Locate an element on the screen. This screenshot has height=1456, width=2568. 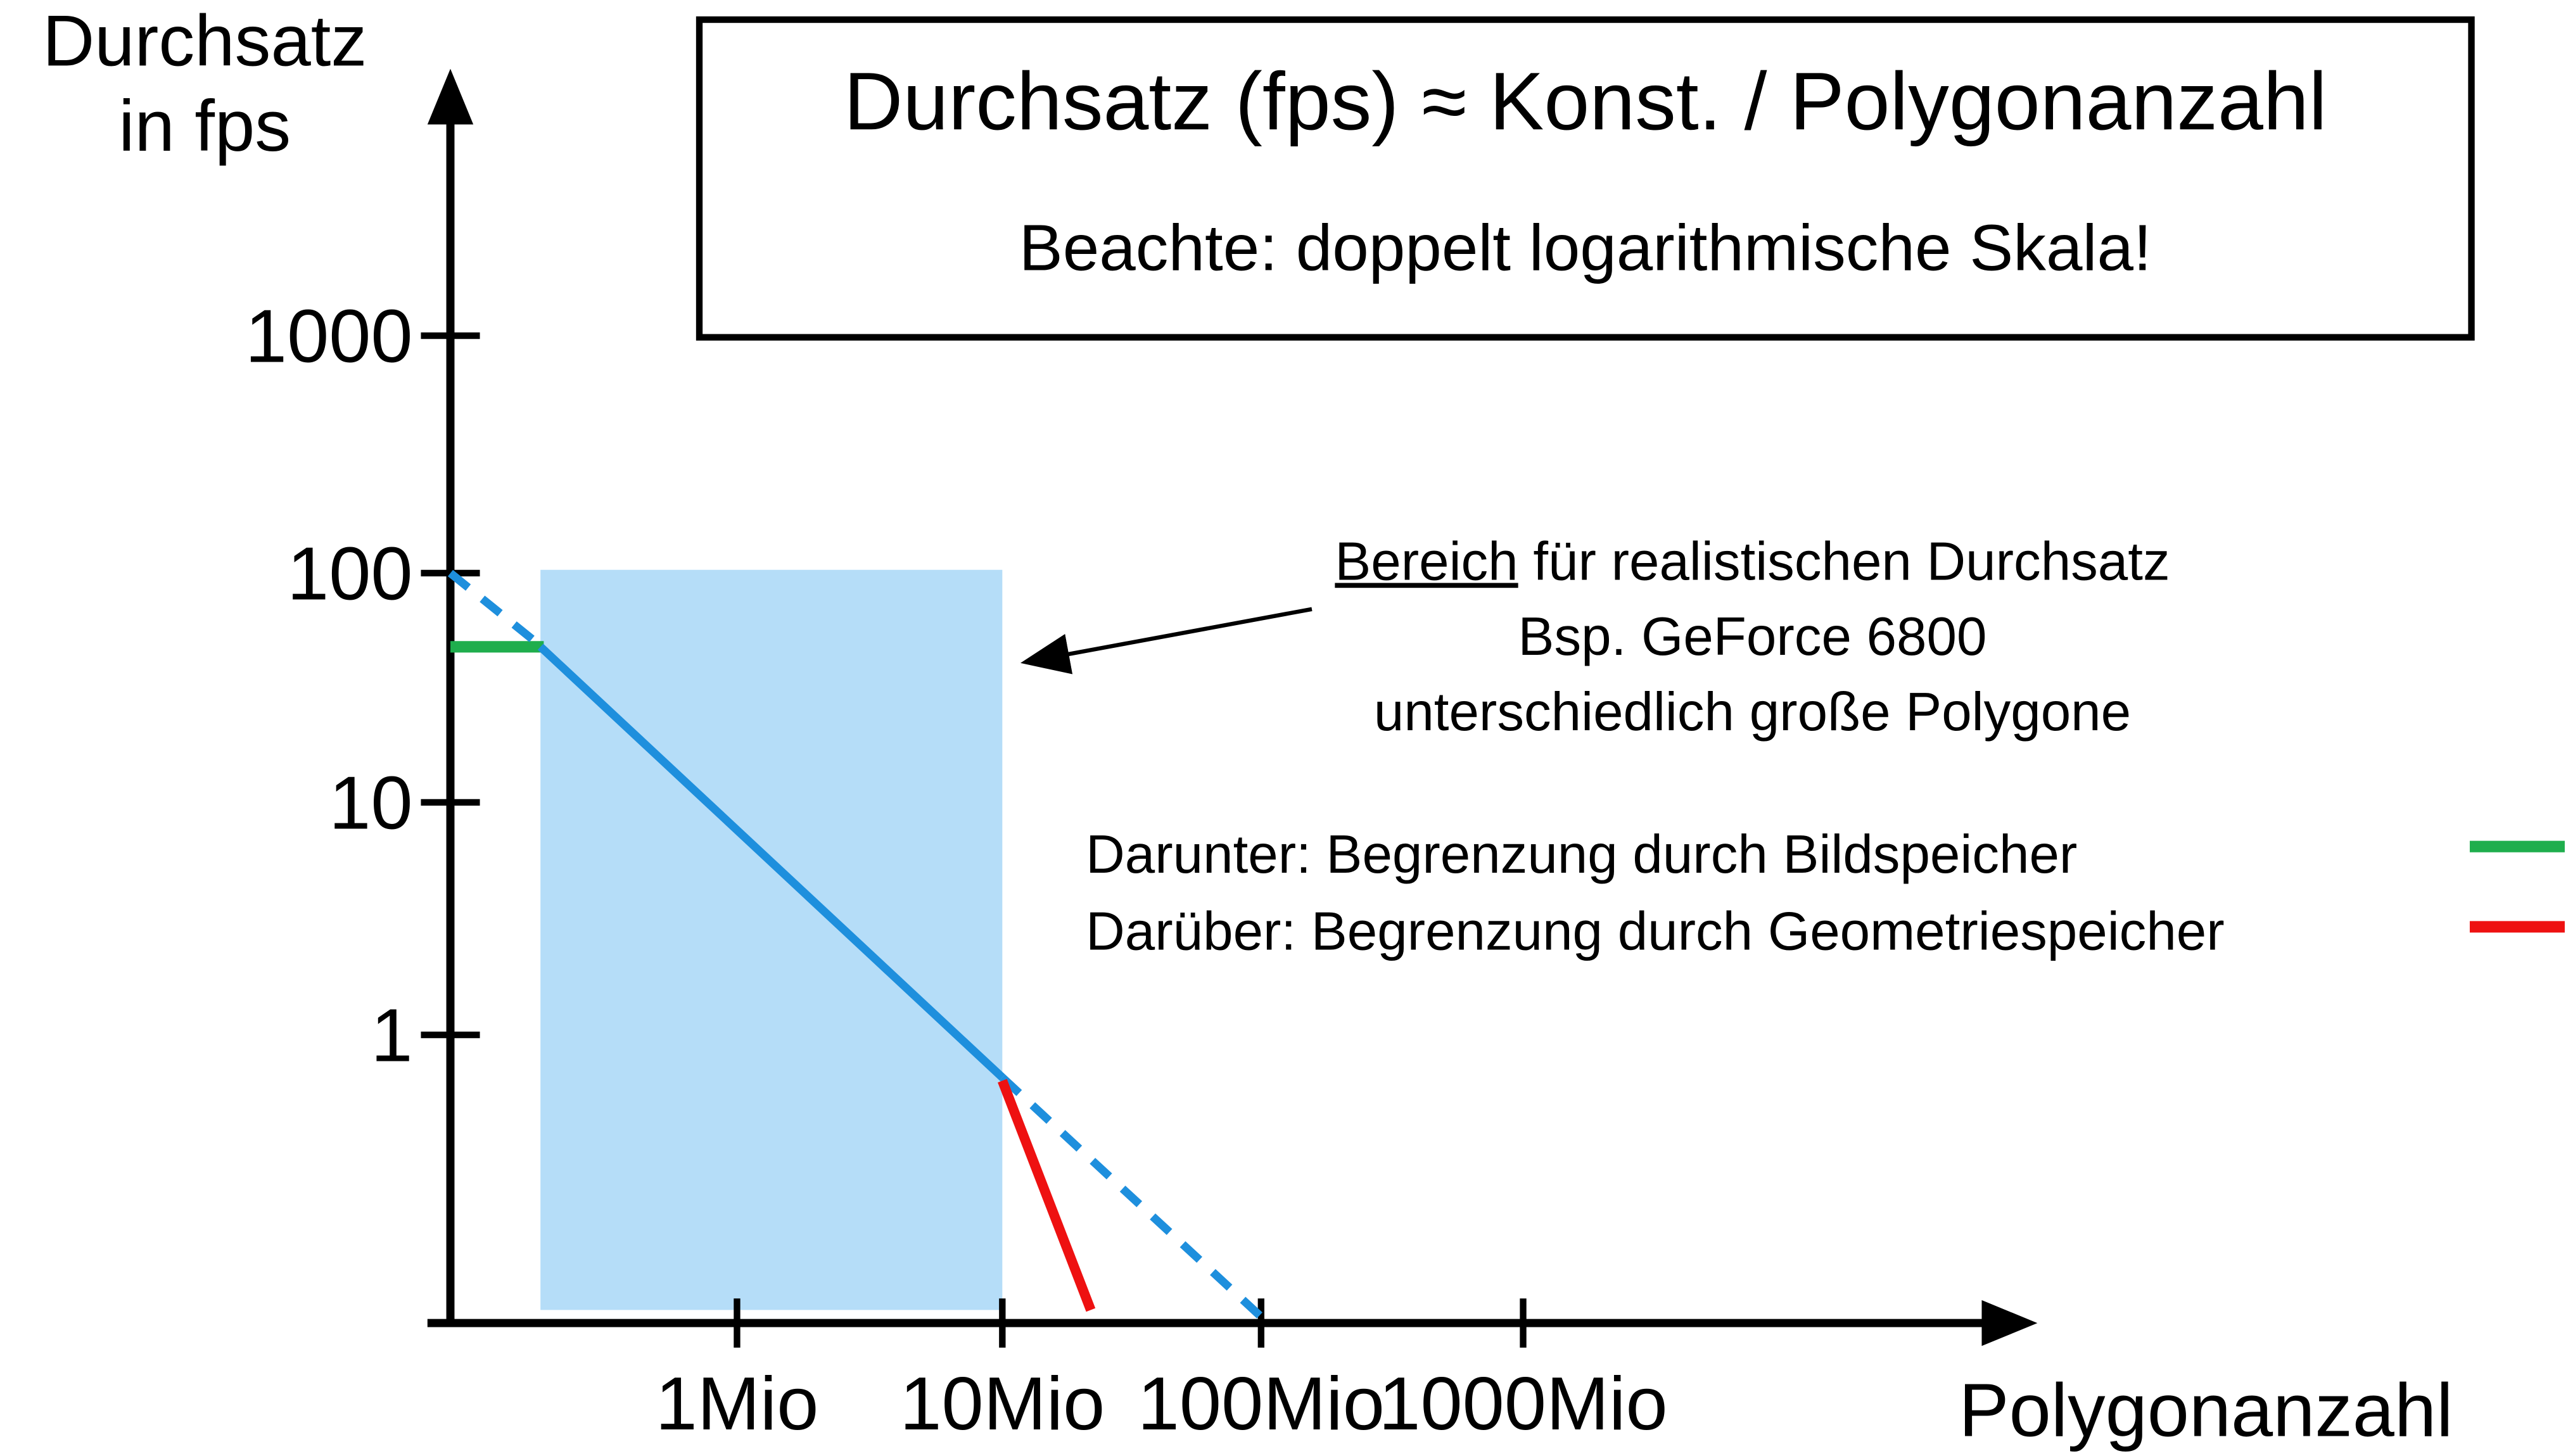
chart-subtitle: Beachte: doppelt logarithmische Skala! is located at coordinates (1585, 249).